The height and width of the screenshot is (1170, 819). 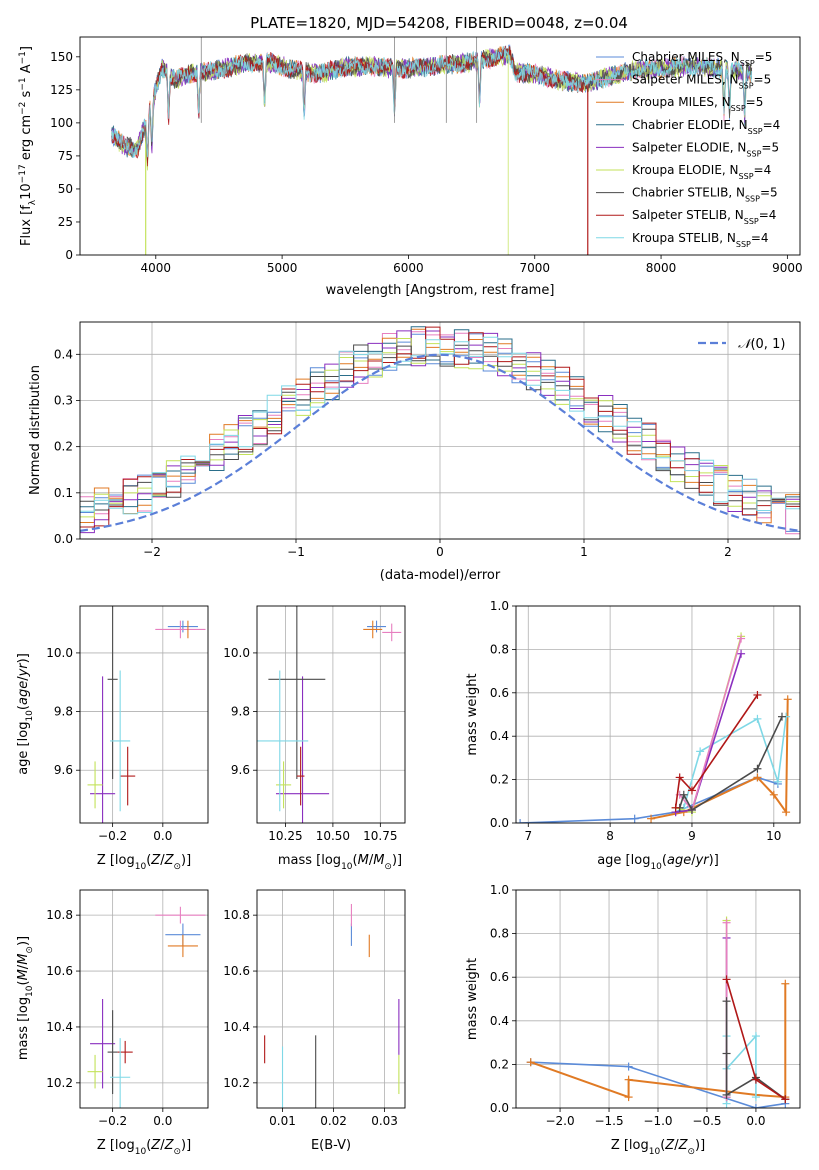 I want to click on x-tick-label: 2, so click(x=728, y=552).